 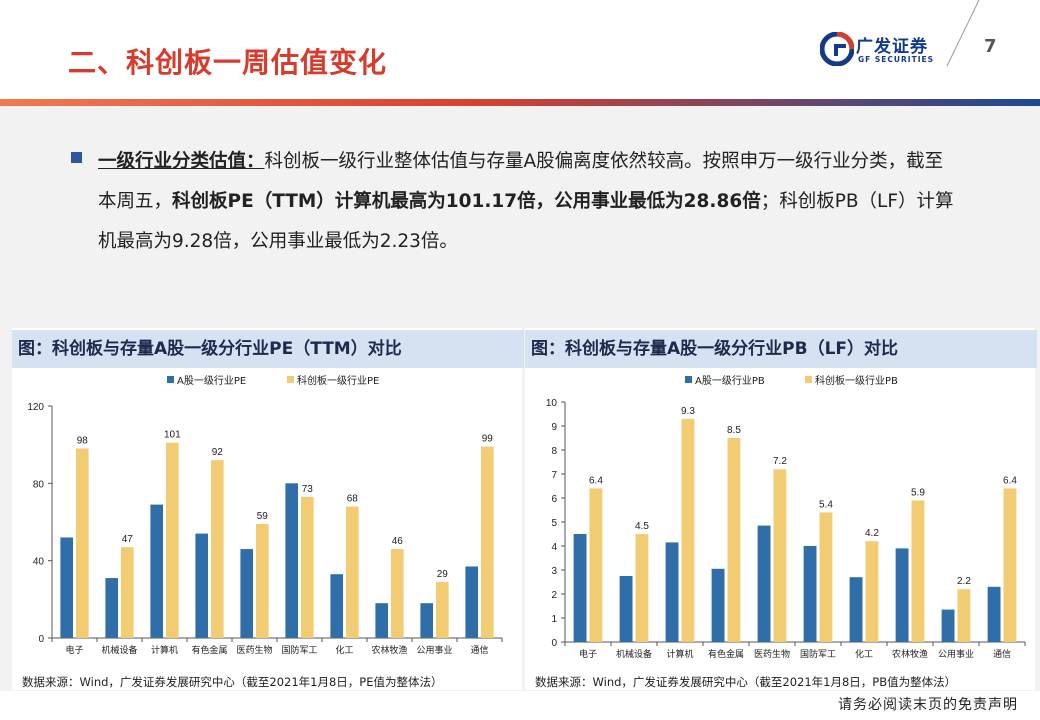 What do you see at coordinates (338, 380) in the screenshot?
I see `pe-legend-label: 科创板一级行业PE` at bounding box center [338, 380].